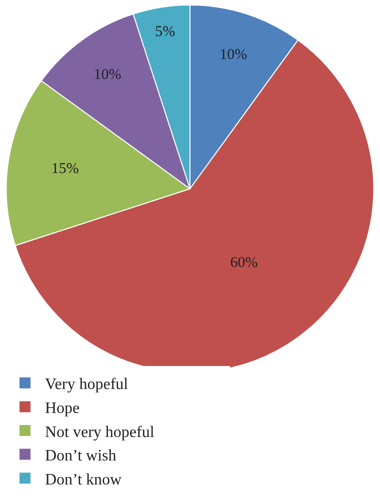  Describe the element at coordinates (62, 408) in the screenshot. I see `legend-label: Hope` at that location.